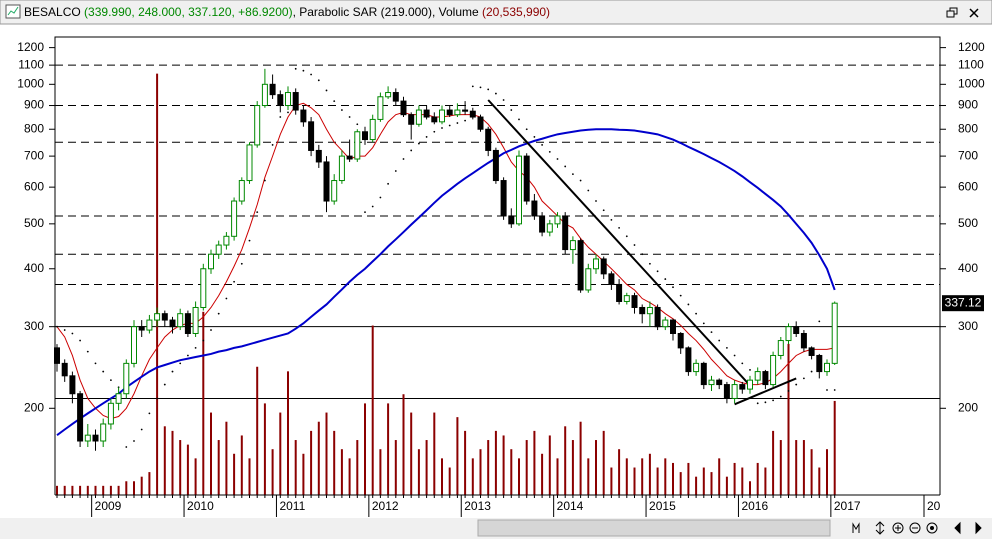 The height and width of the screenshot is (539, 992). What do you see at coordinates (917, 528) in the screenshot?
I see `toolbar-icons` at bounding box center [917, 528].